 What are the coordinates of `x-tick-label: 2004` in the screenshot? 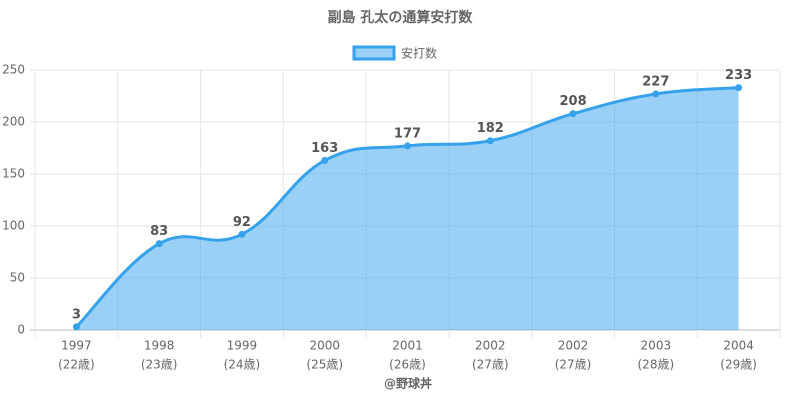 It's located at (738, 346).